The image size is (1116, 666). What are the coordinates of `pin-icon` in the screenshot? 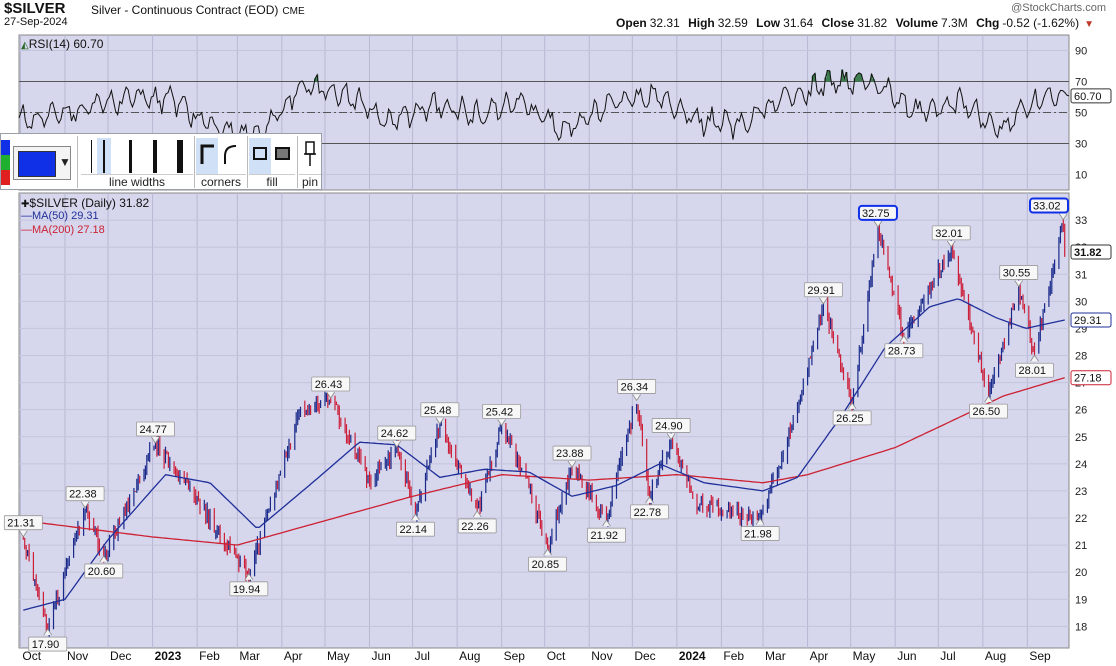 It's located at (310, 154).